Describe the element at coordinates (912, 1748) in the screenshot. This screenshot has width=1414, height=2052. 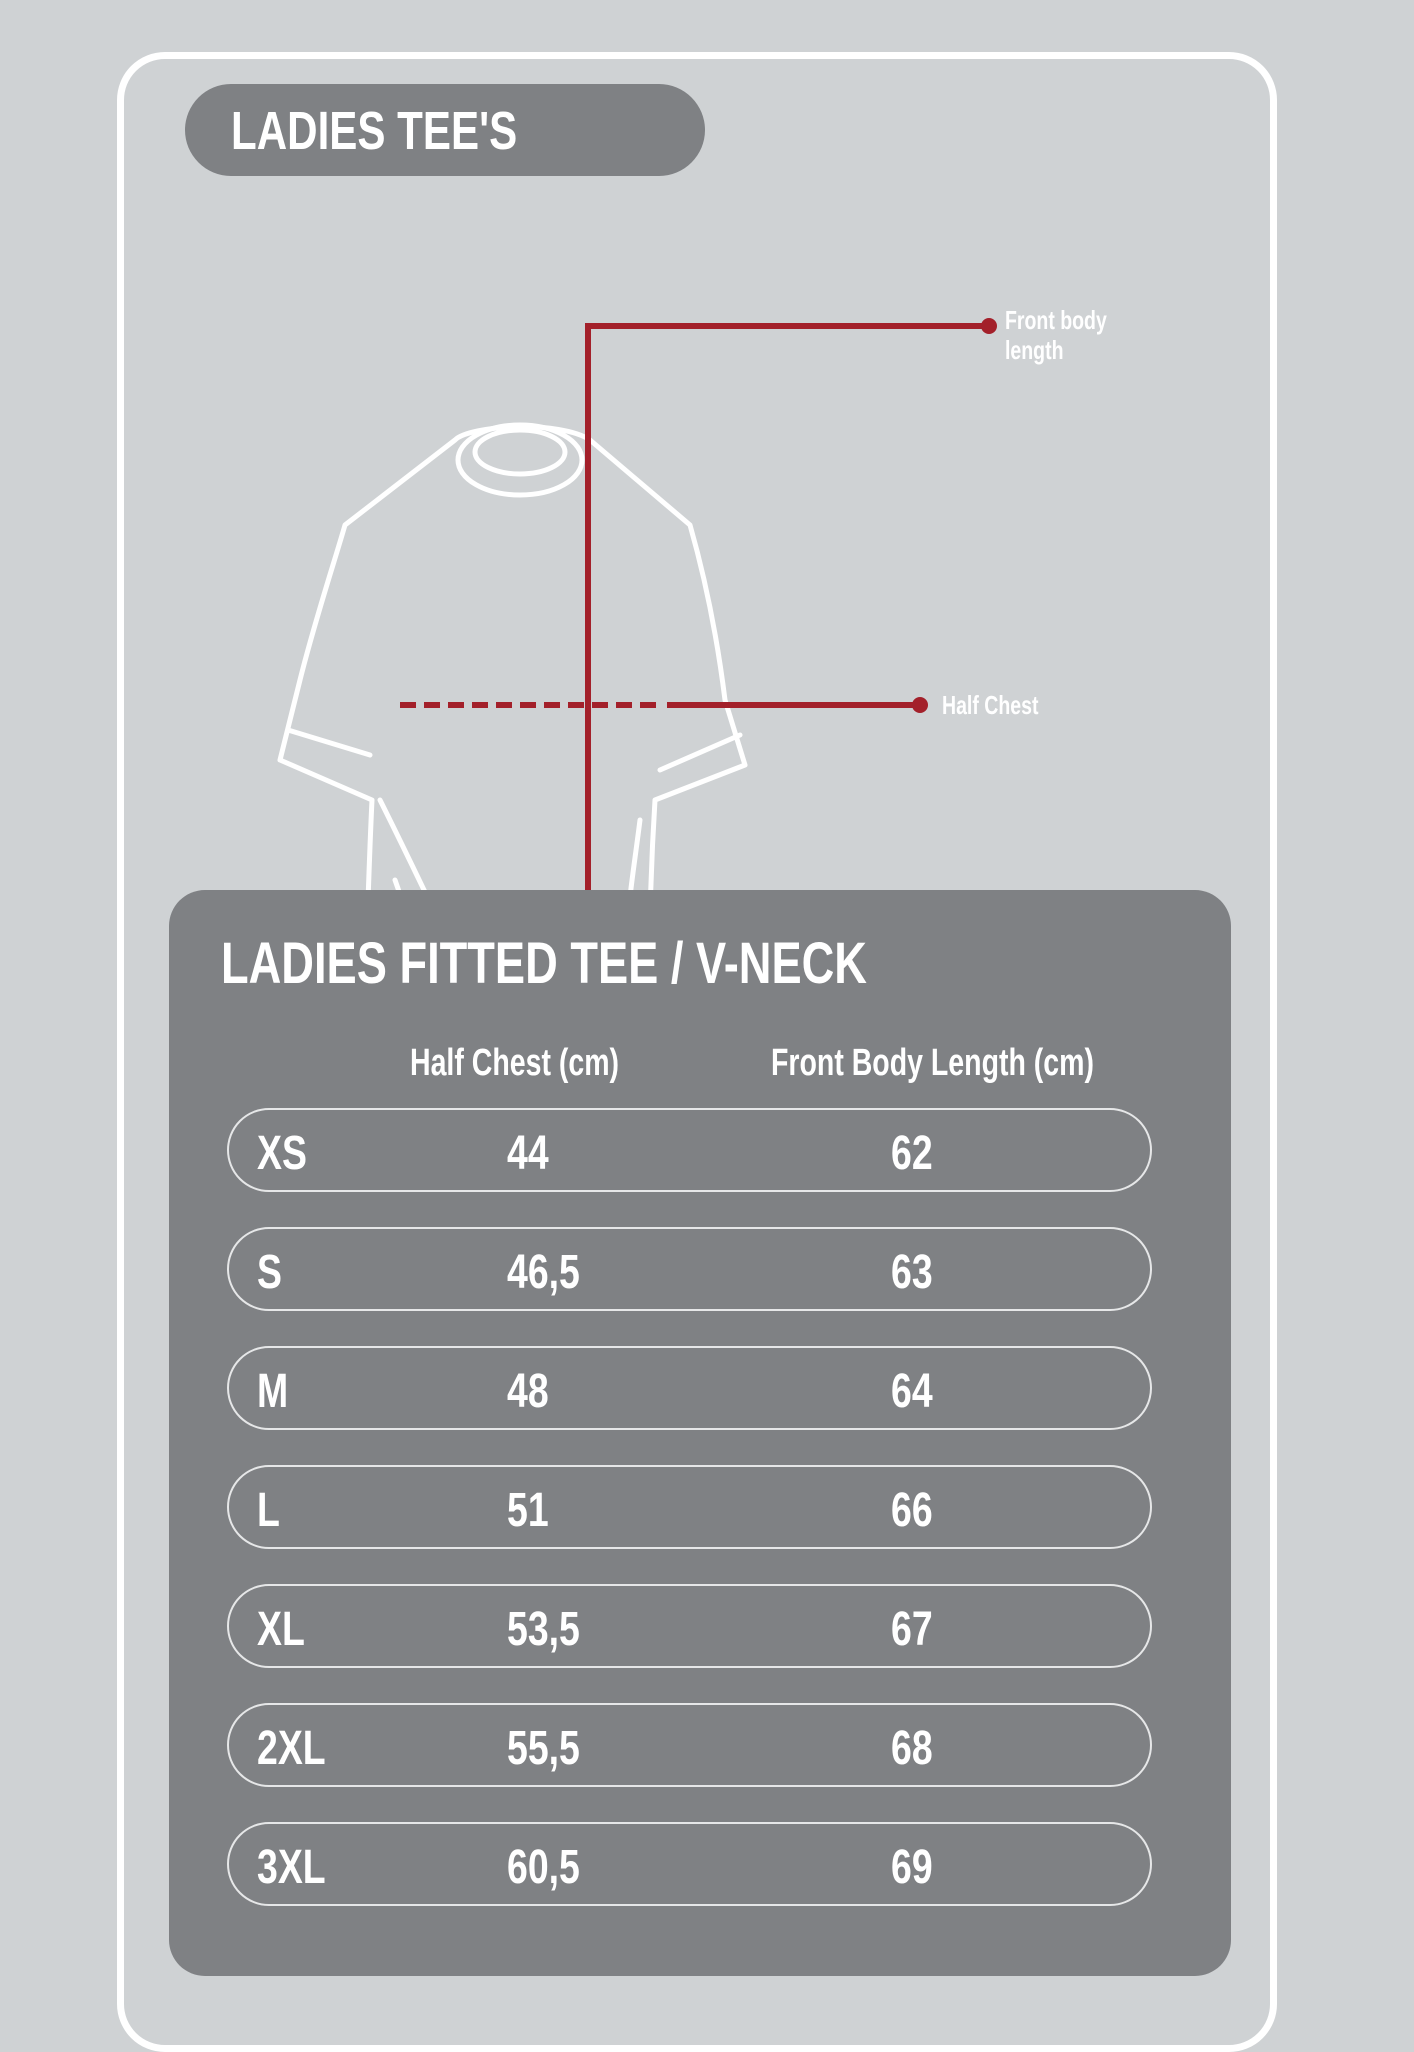
I see `front-body-length-cell: 68` at that location.